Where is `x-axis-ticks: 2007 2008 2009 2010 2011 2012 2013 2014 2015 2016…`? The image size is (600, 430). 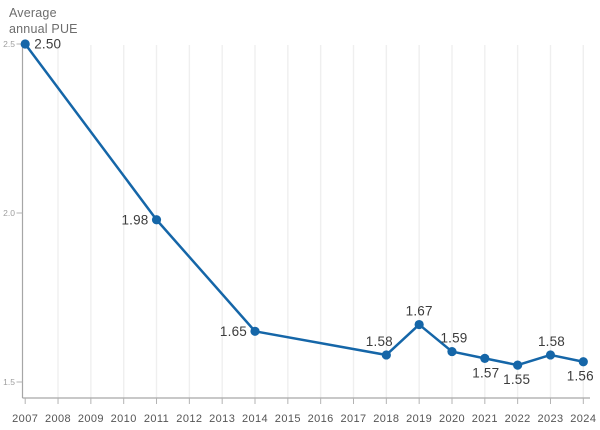
x-axis-ticks: 2007 2008 2009 2010 2011 2012 2013 2014 2015 2016… is located at coordinates (304, 411).